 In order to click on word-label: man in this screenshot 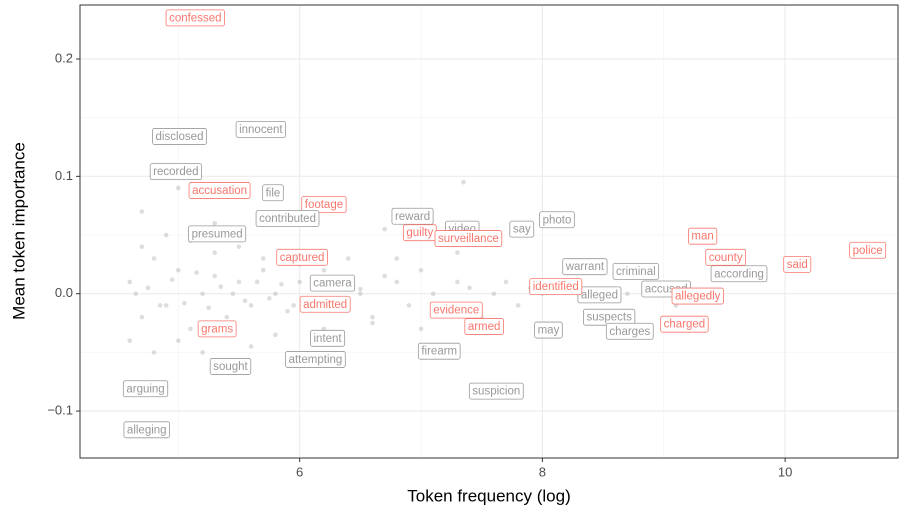, I will do `click(703, 236)`.